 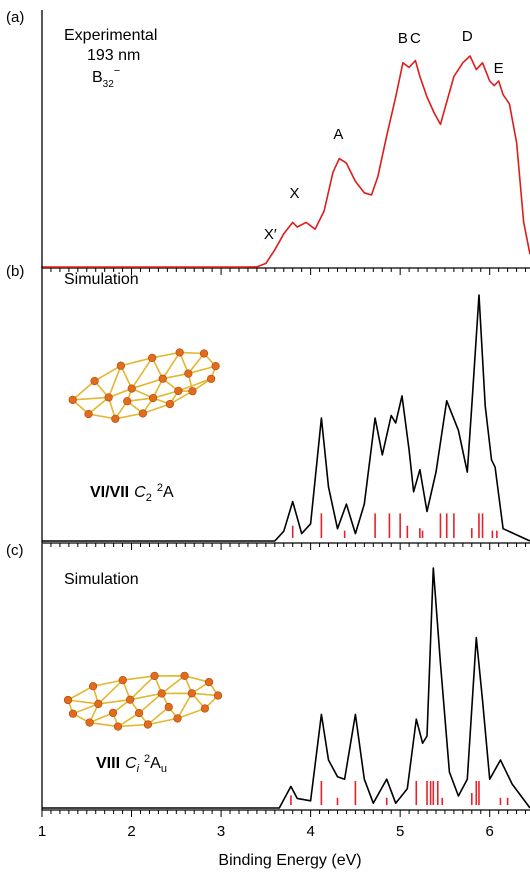 I want to click on panel-c-title: Simulation, so click(x=101, y=579).